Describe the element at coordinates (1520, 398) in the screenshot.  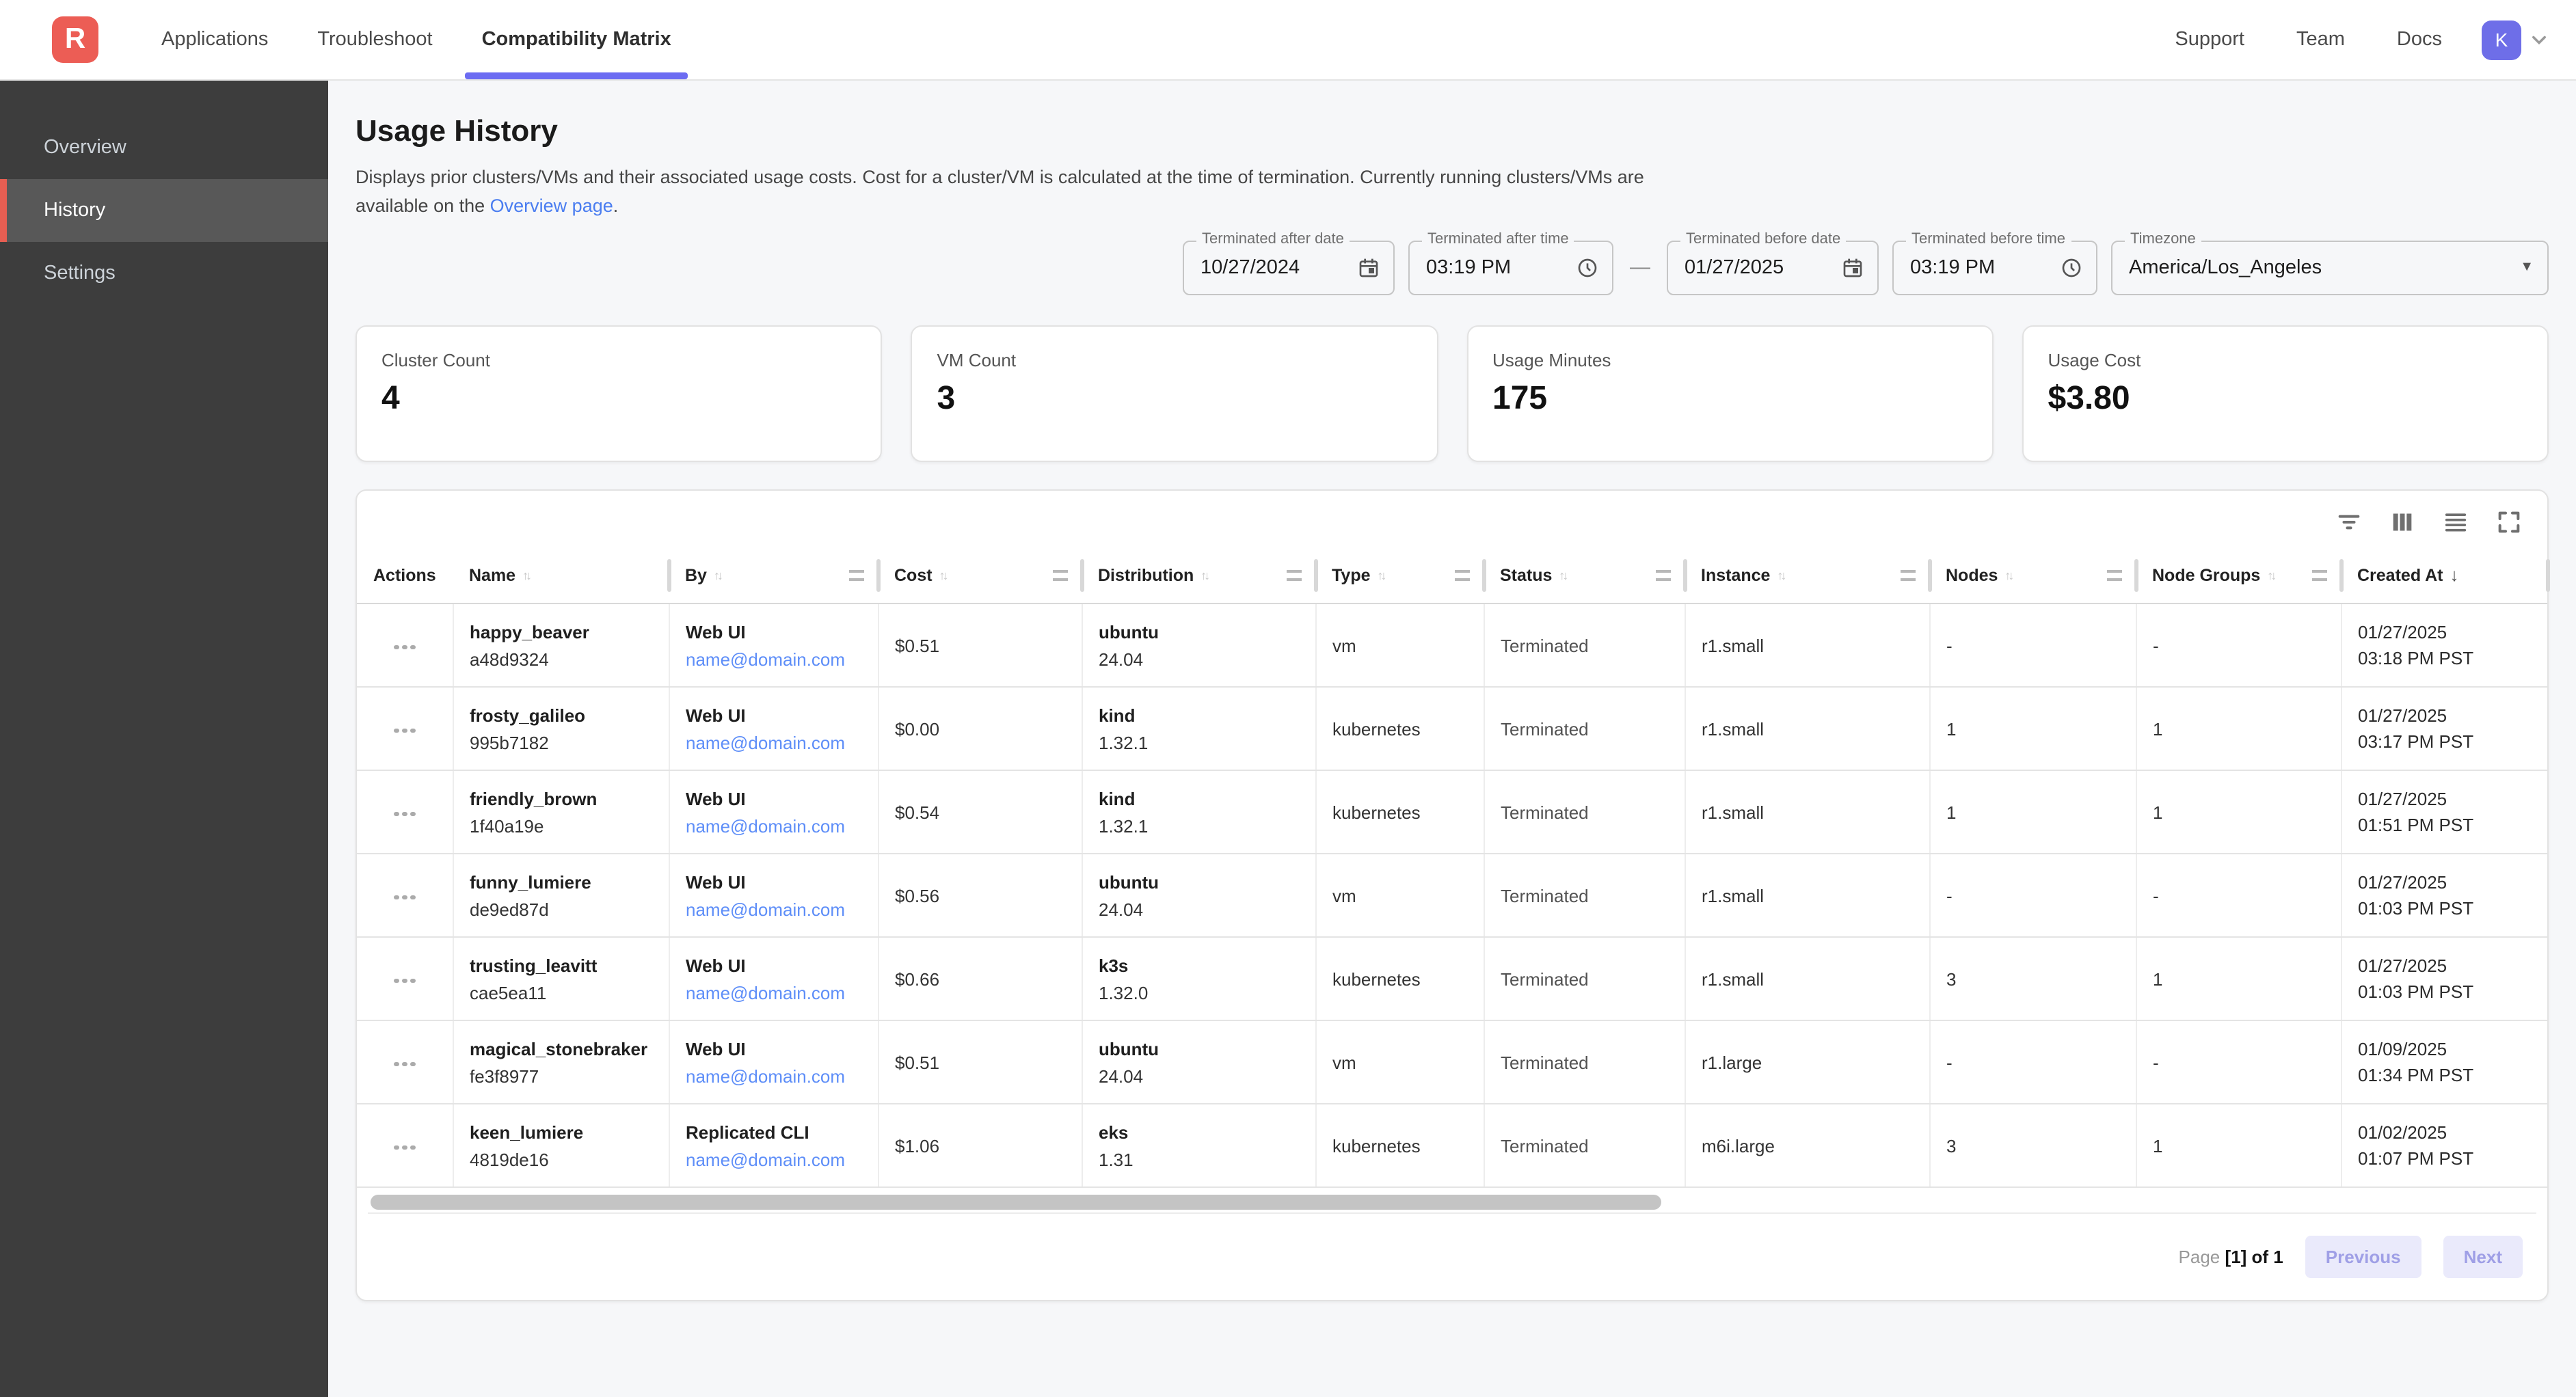
I see `stat-value: 175` at that location.